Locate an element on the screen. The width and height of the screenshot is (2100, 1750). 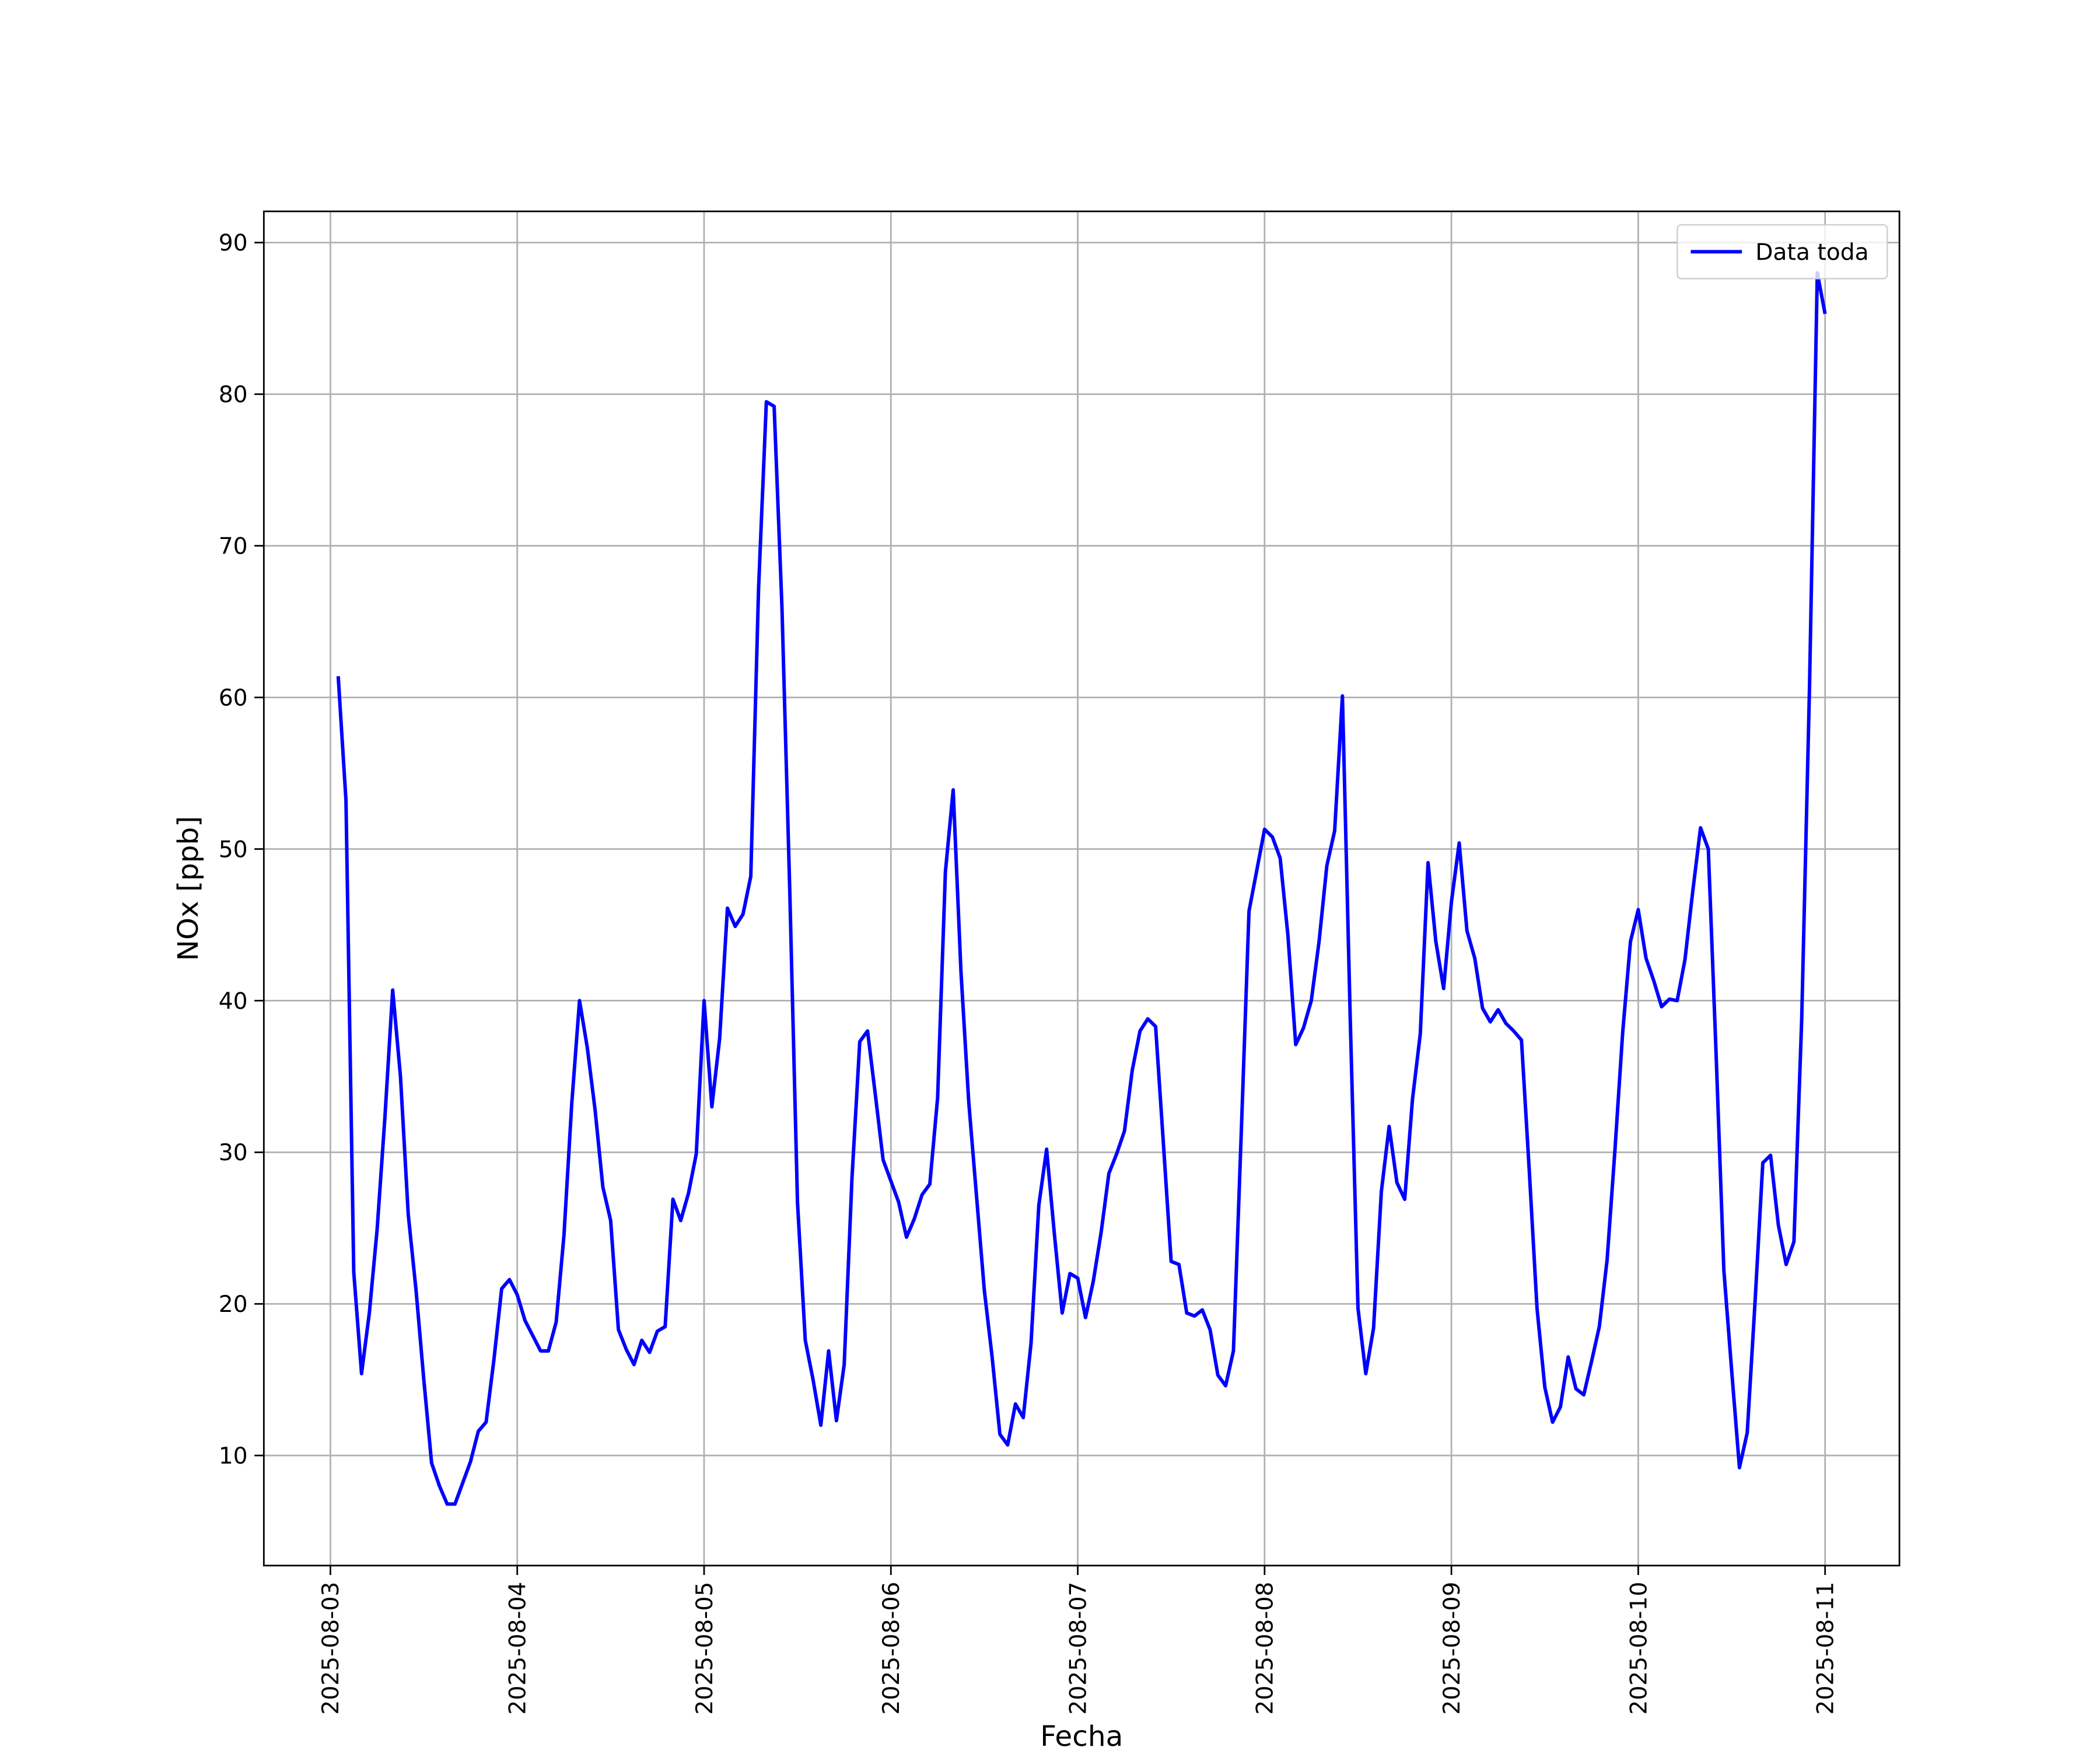
legend-box is located at coordinates (1782, 251).